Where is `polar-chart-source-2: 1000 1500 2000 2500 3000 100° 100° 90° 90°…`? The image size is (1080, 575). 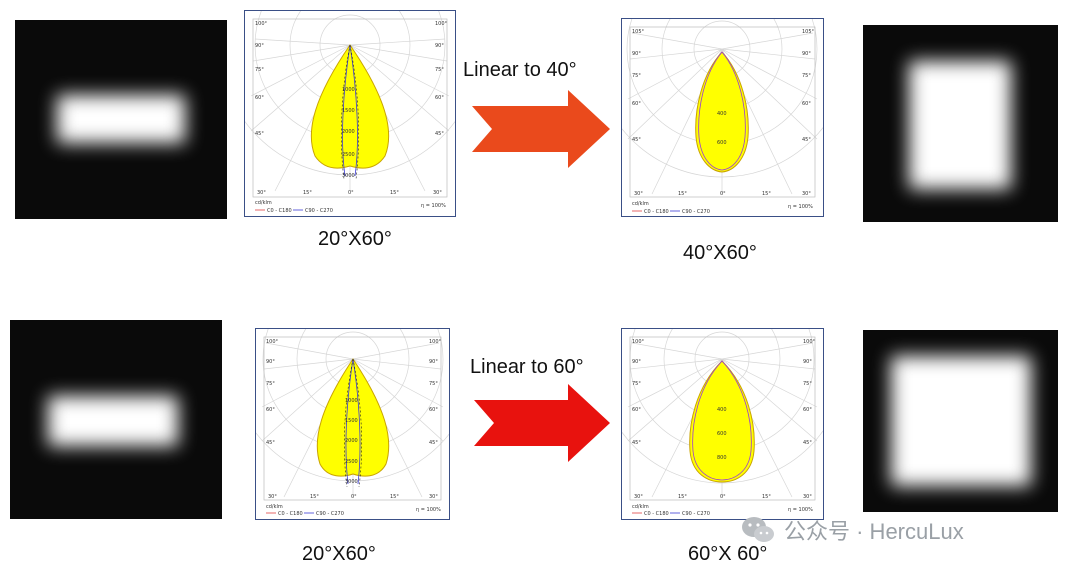
polar-chart-source-2: 1000 1500 2000 2500 3000 100° 100° 90° 90°… is located at coordinates (352, 424).